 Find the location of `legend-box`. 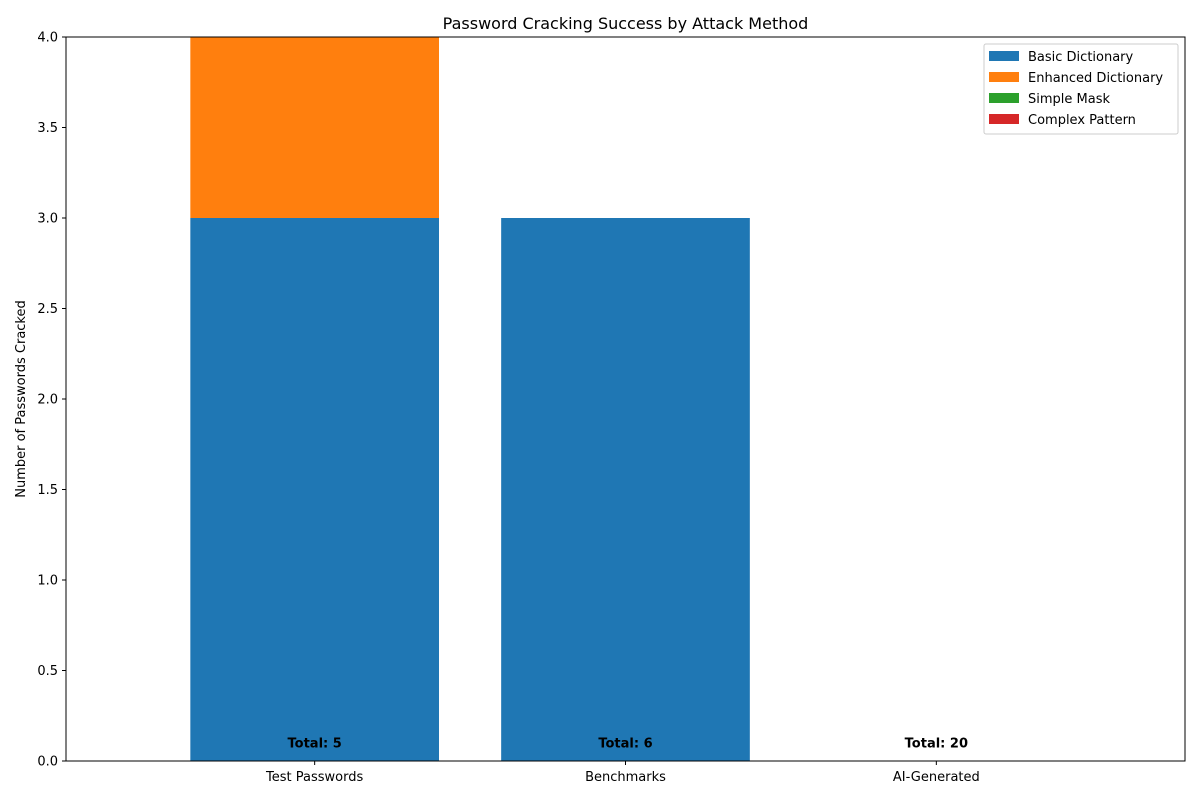

legend-box is located at coordinates (1081, 89).